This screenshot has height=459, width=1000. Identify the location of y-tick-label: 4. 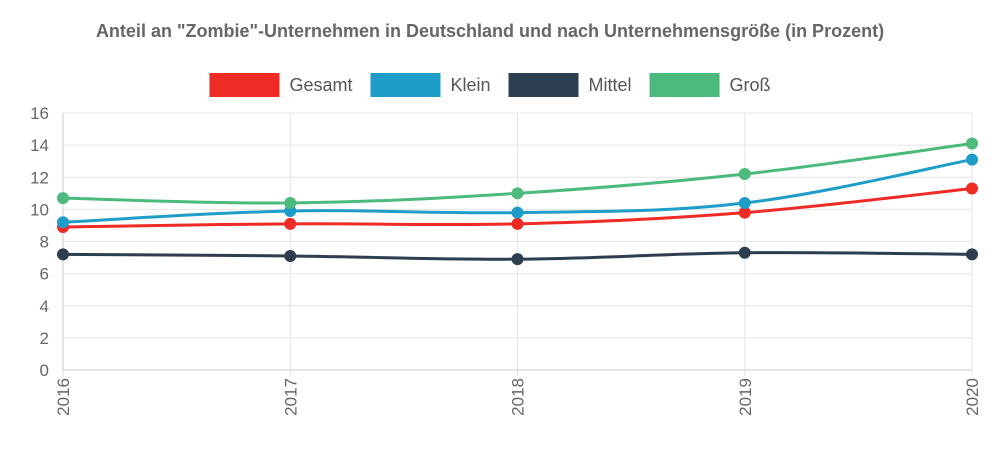
(44, 306).